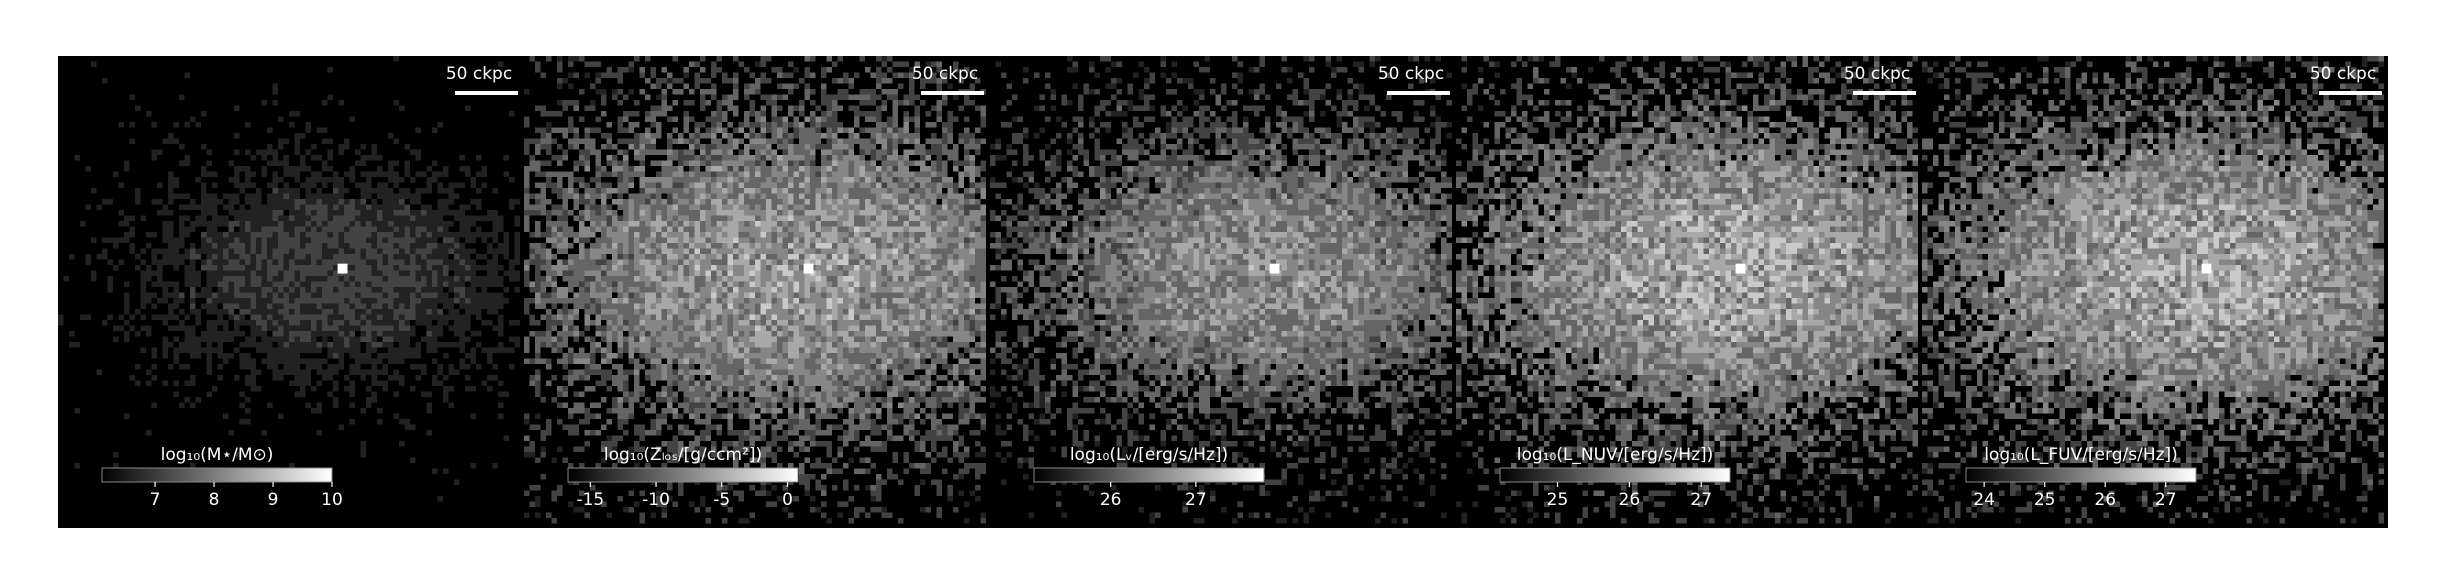 This screenshot has height=584, width=2444. Describe the element at coordinates (656, 500) in the screenshot. I see `colorbar-tick-label: -10` at that location.